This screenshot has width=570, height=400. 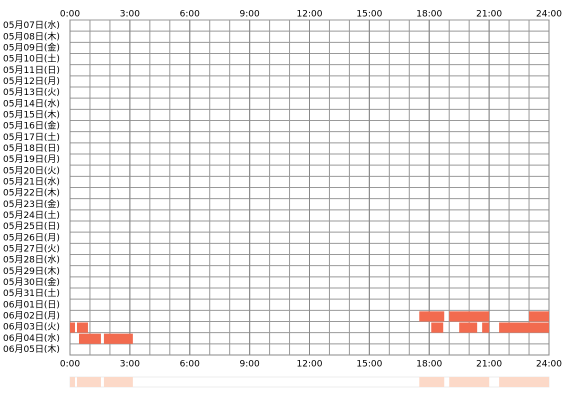 I want to click on row-label: 05月14日(水), so click(x=31, y=103).